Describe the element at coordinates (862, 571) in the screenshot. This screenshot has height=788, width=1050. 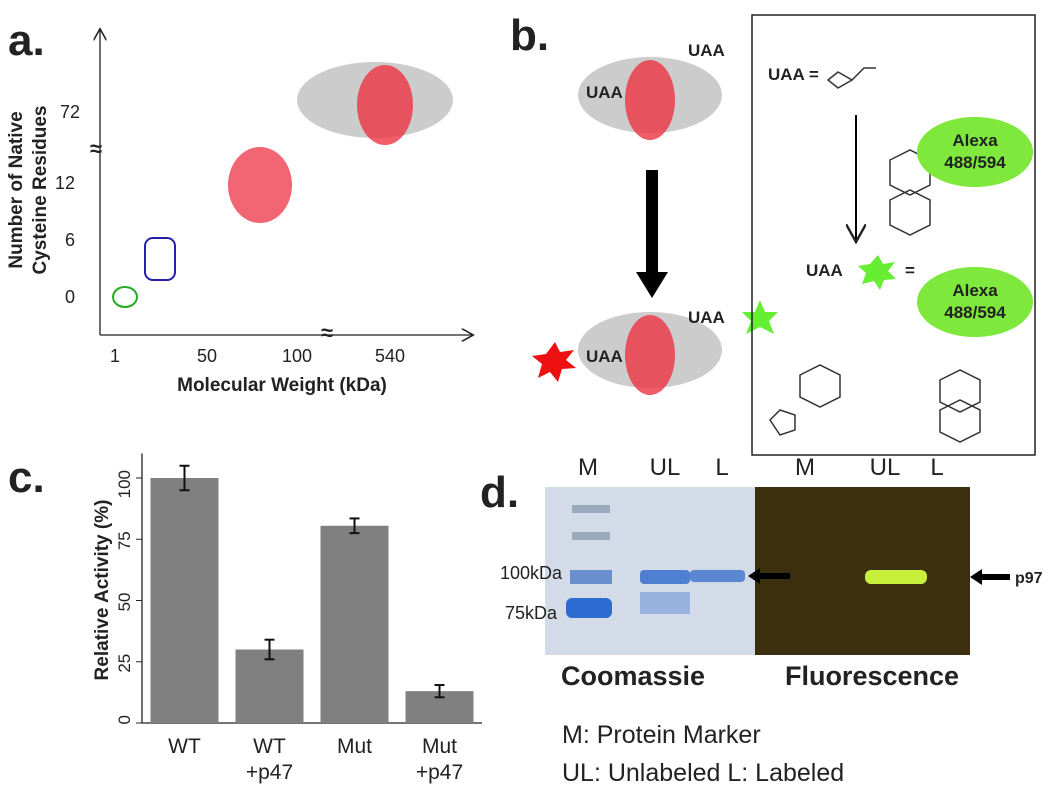
I see `gel-fluorescence` at that location.